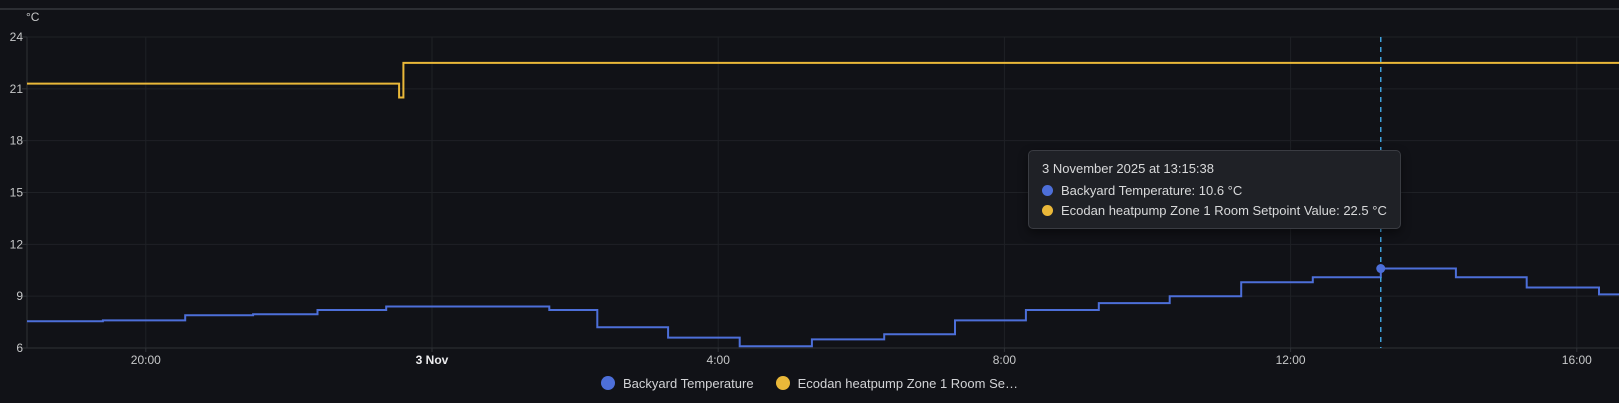 The width and height of the screenshot is (1619, 403). What do you see at coordinates (1291, 360) in the screenshot?
I see `x-axis-label: 12:00` at bounding box center [1291, 360].